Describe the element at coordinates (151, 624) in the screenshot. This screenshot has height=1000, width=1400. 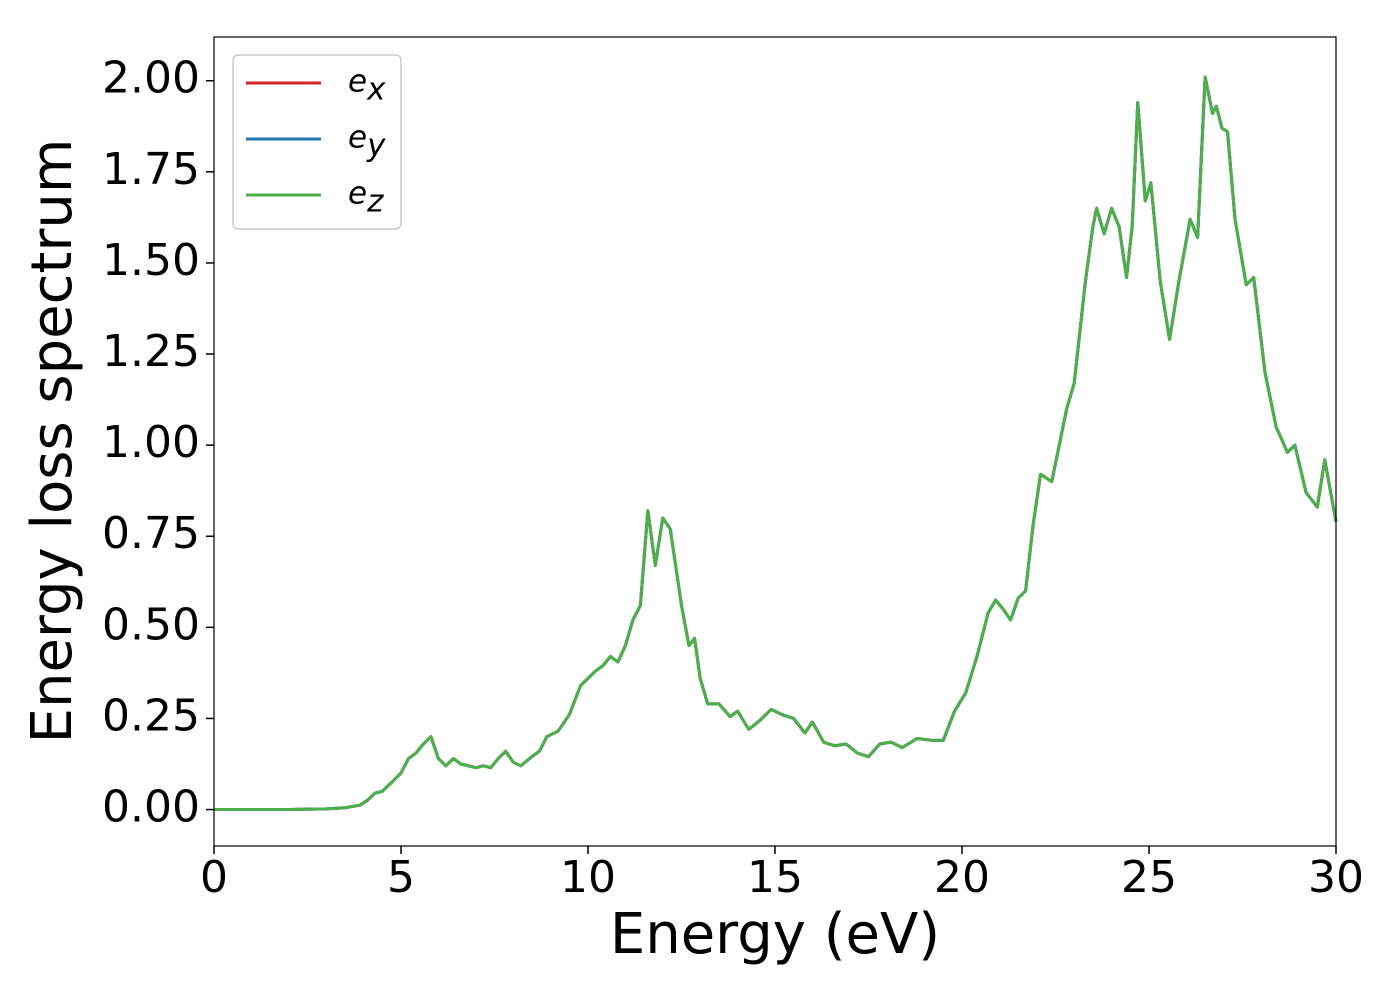
I see `y-tick-label: 0.50` at that location.